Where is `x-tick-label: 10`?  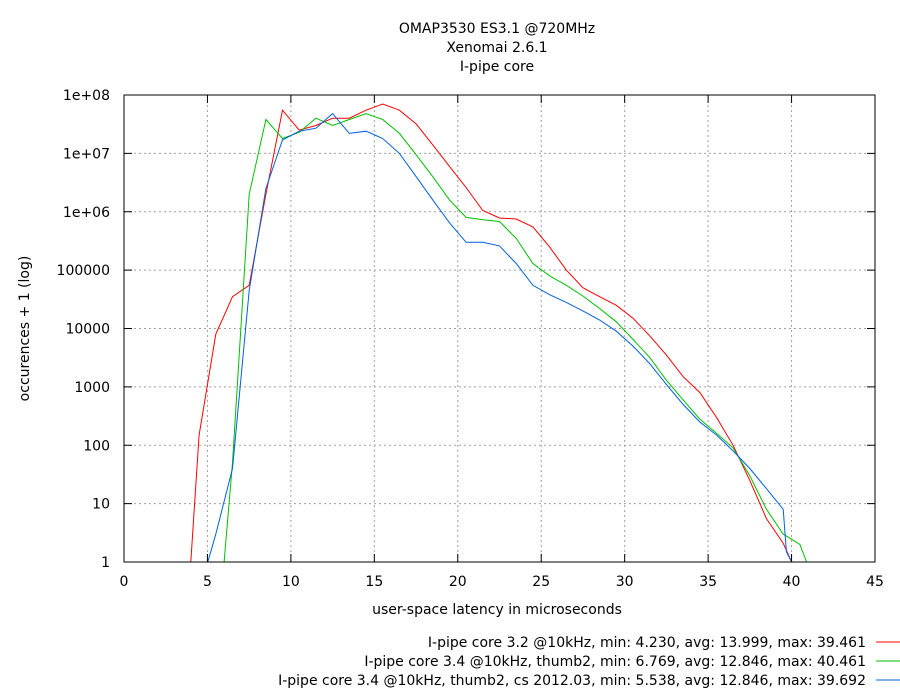
x-tick-label: 10 is located at coordinates (291, 582).